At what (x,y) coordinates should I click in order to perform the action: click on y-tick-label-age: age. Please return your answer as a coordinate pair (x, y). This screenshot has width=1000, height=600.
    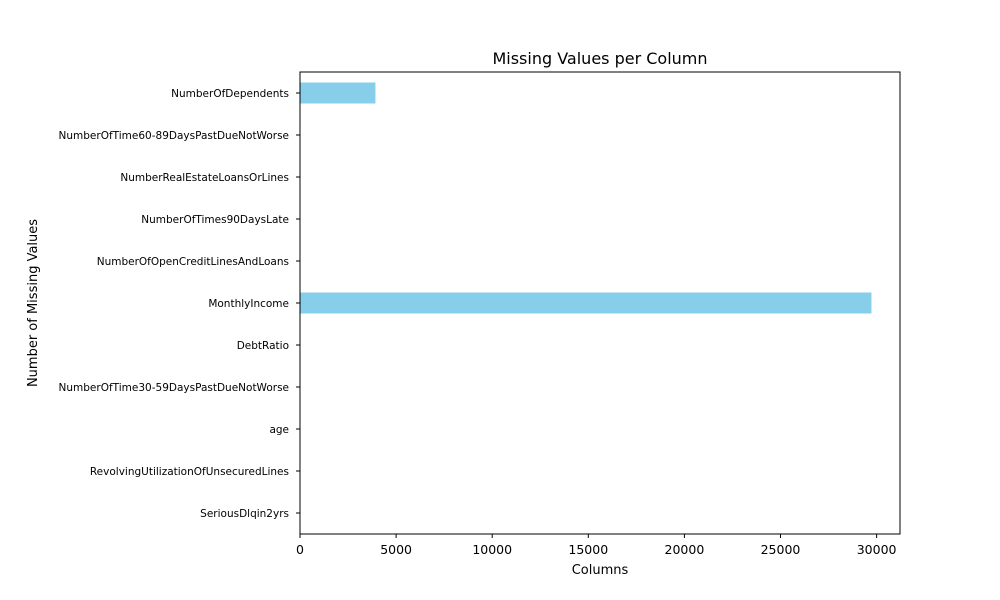
    Looking at the image, I should click on (279, 430).